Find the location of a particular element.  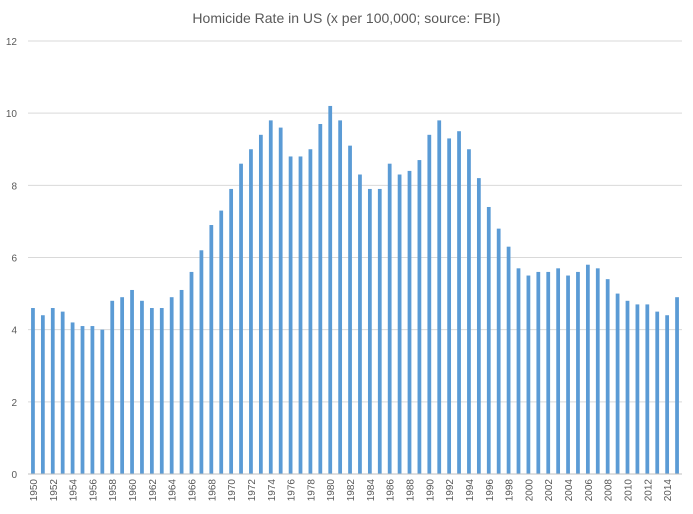

x-tick-label: 2002 is located at coordinates (549, 490).